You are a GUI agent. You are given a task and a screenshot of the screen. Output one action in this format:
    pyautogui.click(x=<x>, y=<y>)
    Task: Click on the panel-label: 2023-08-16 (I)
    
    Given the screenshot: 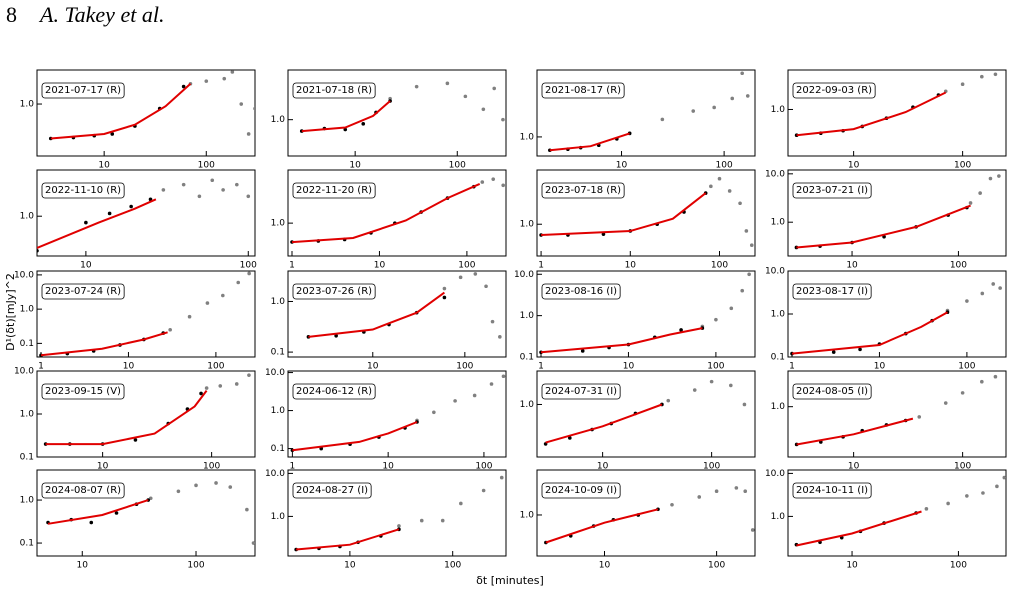 What is the action you would take?
    pyautogui.click(x=581, y=291)
    